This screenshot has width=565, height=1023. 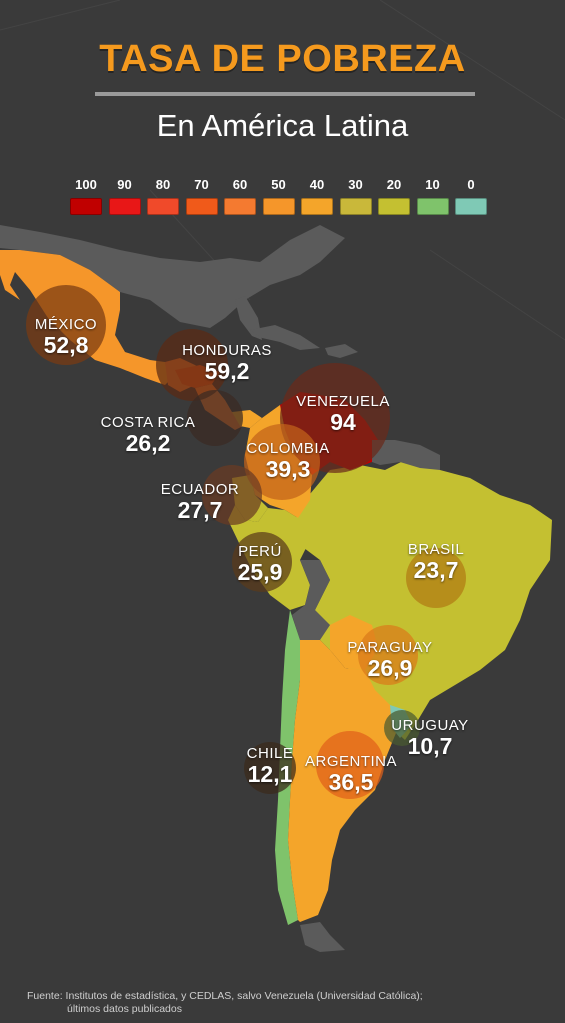 I want to click on legend-item-0: 0, so click(x=471, y=196).